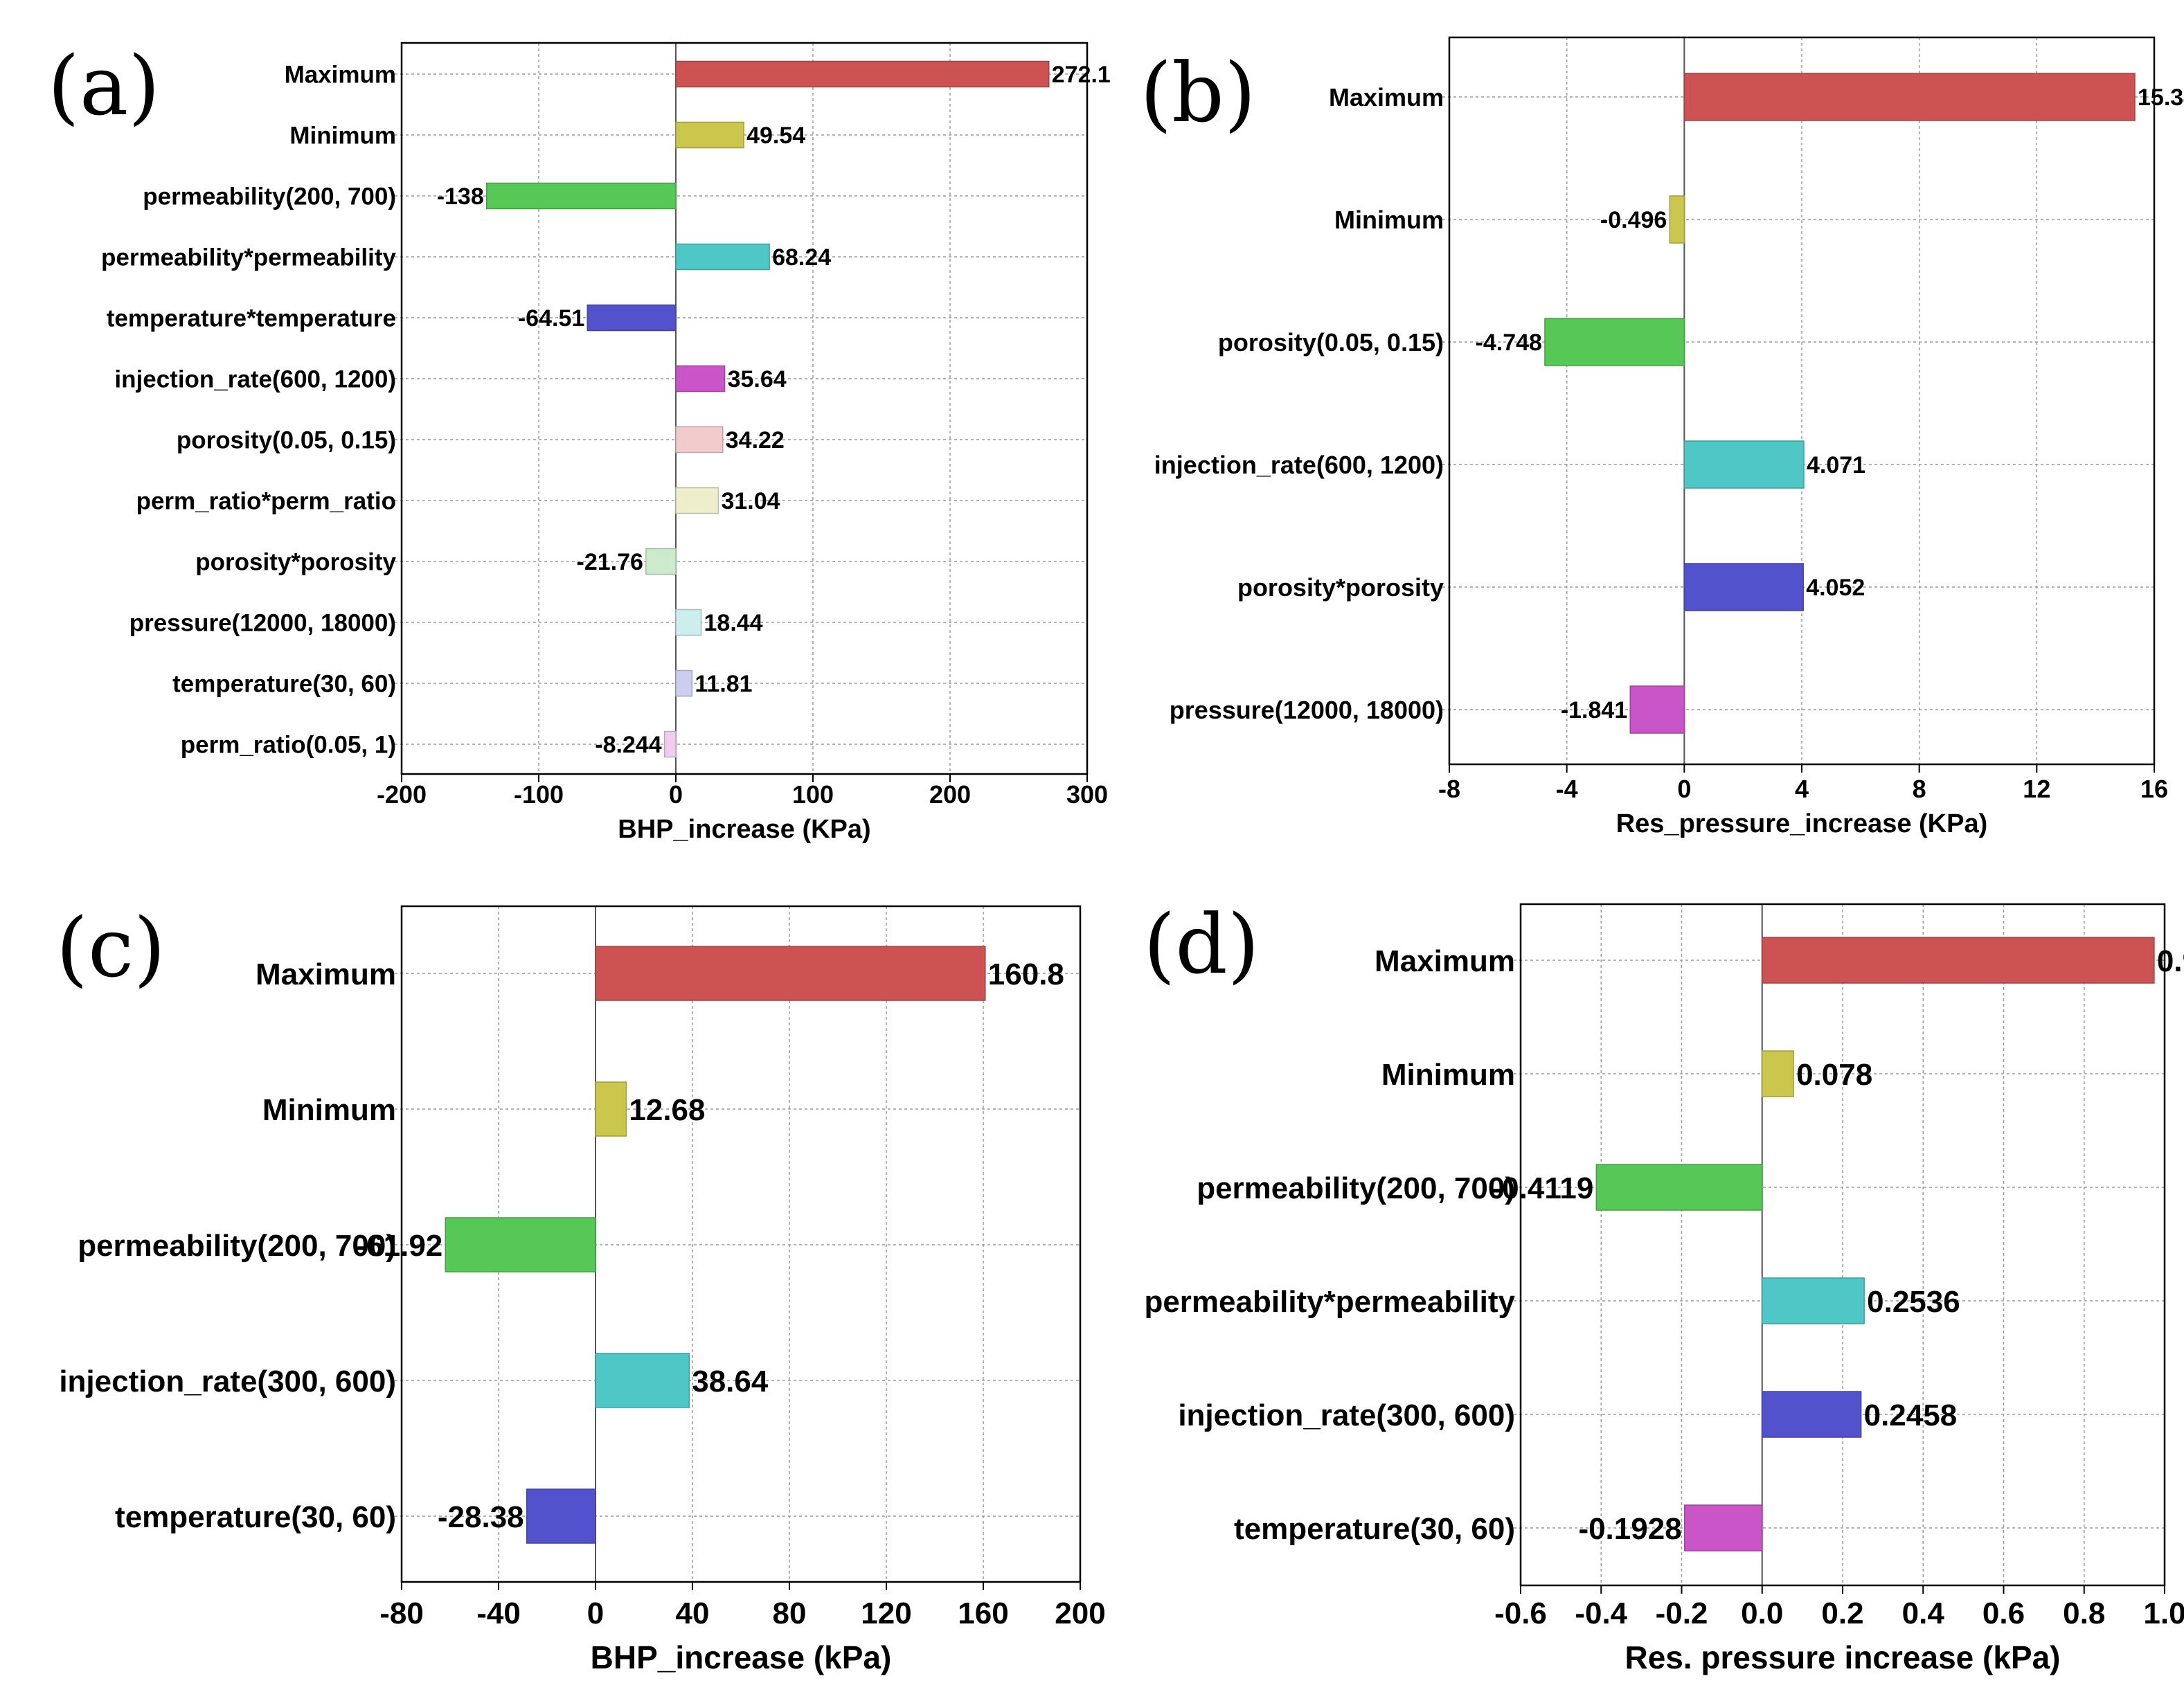 This screenshot has width=2184, height=1683. Describe the element at coordinates (110, 948) in the screenshot. I see `panel-letter: (c)` at that location.